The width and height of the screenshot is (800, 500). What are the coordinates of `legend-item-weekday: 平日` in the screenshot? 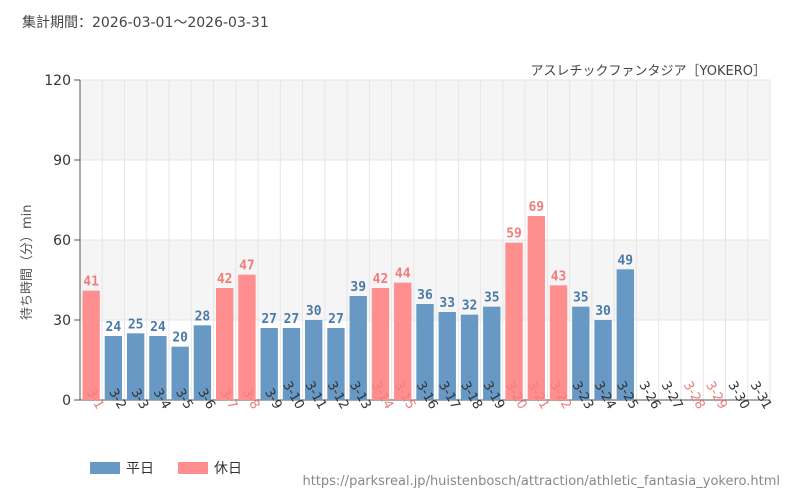 It's located at (122, 468).